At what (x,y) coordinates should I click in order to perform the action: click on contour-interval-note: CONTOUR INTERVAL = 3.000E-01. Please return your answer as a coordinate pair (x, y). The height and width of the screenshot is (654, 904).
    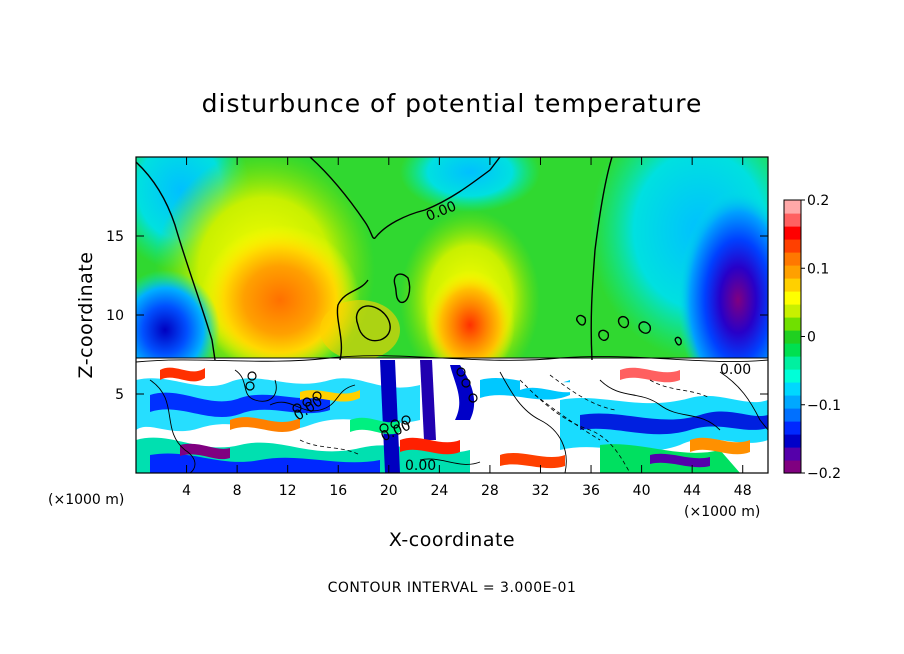
    Looking at the image, I should click on (452, 588).